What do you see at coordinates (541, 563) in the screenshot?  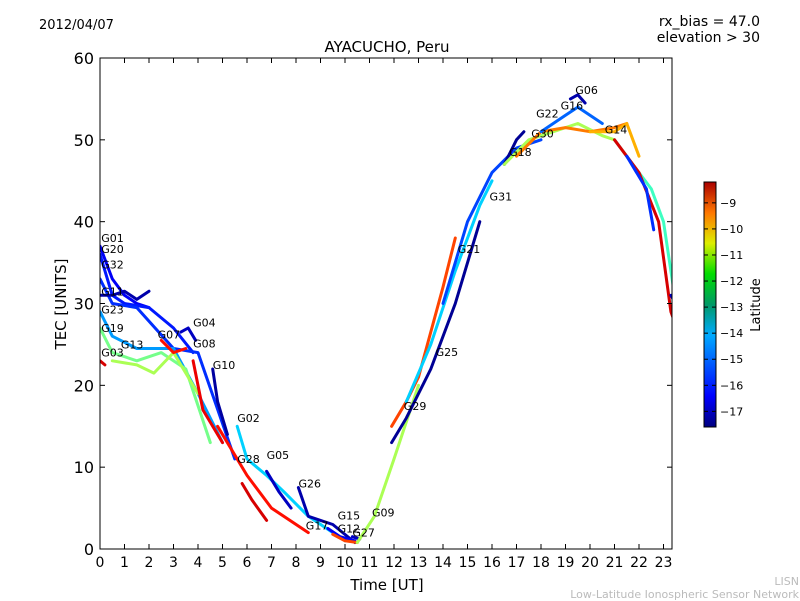 I see `x-tick-label: 18` at bounding box center [541, 563].